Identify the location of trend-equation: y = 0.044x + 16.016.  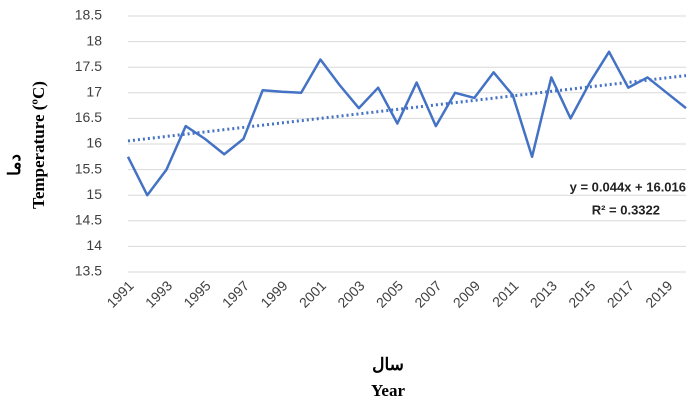
(628, 186).